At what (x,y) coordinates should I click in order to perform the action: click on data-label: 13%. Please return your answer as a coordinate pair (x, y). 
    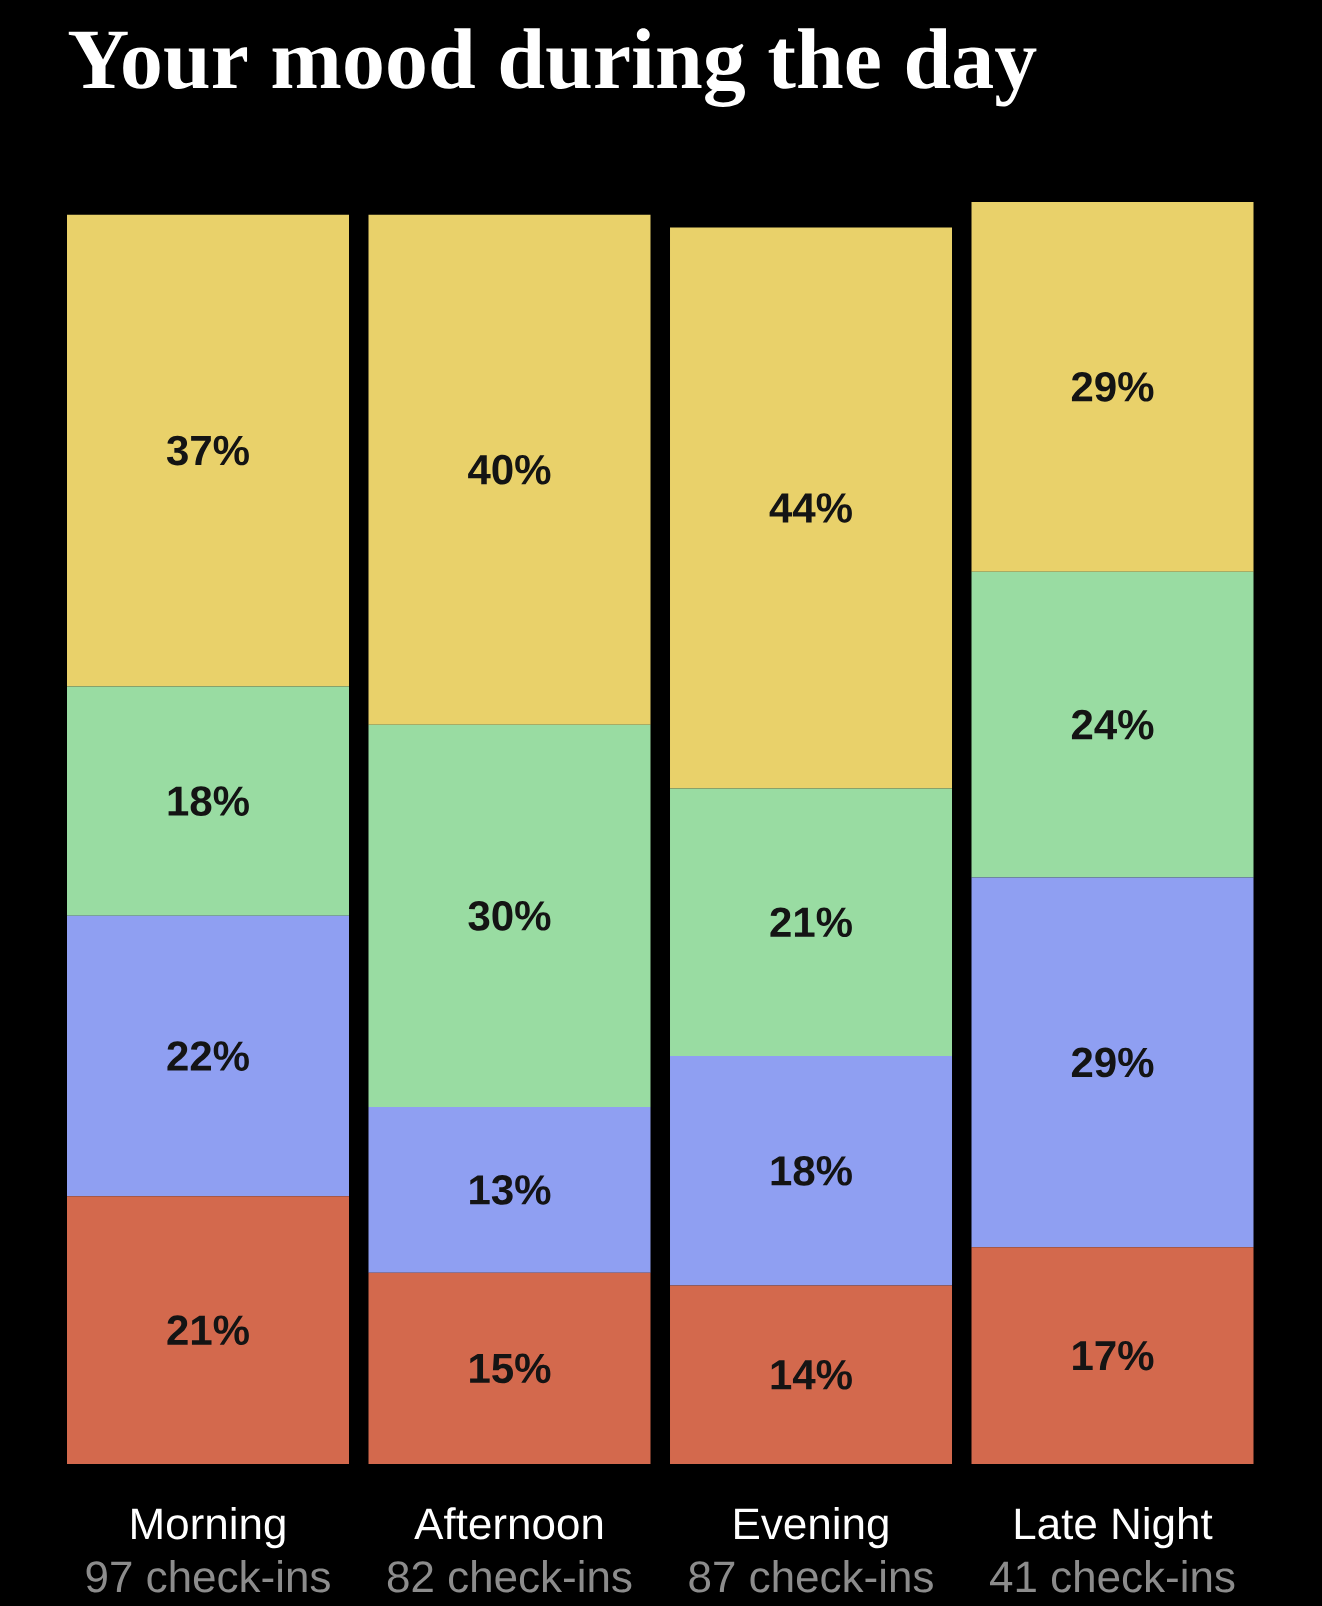
    Looking at the image, I should click on (510, 1190).